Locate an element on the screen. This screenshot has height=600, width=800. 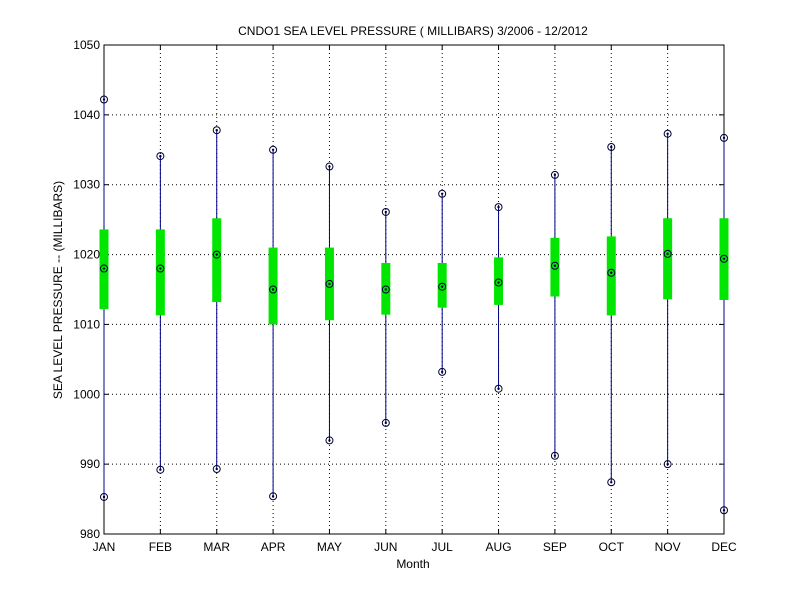
box-aug is located at coordinates (499, 298).